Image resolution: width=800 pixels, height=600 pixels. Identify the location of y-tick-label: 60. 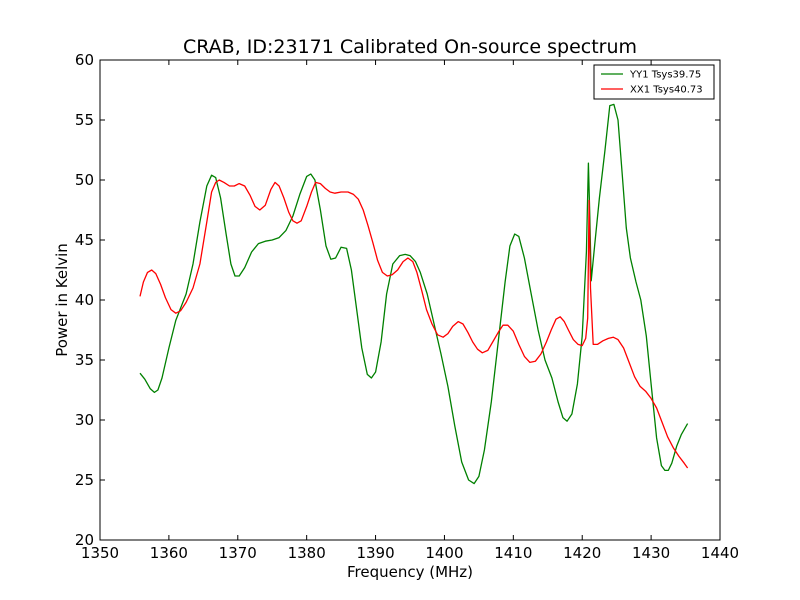
(84, 60).